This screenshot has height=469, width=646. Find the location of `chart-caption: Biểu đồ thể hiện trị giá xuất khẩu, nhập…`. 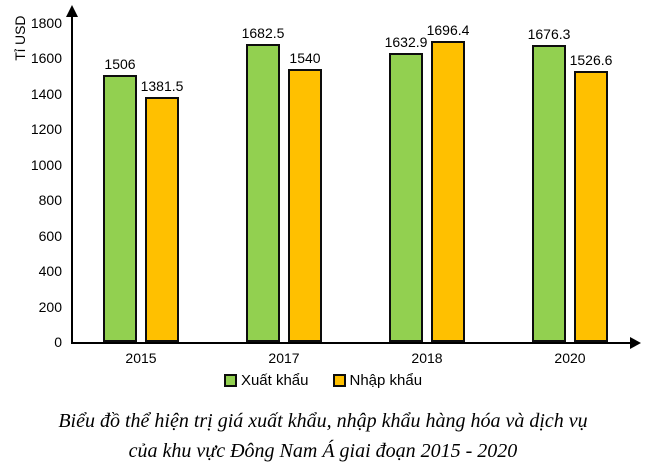

chart-caption: Biểu đồ thể hiện trị giá xuất khẩu, nhập… is located at coordinates (323, 436).